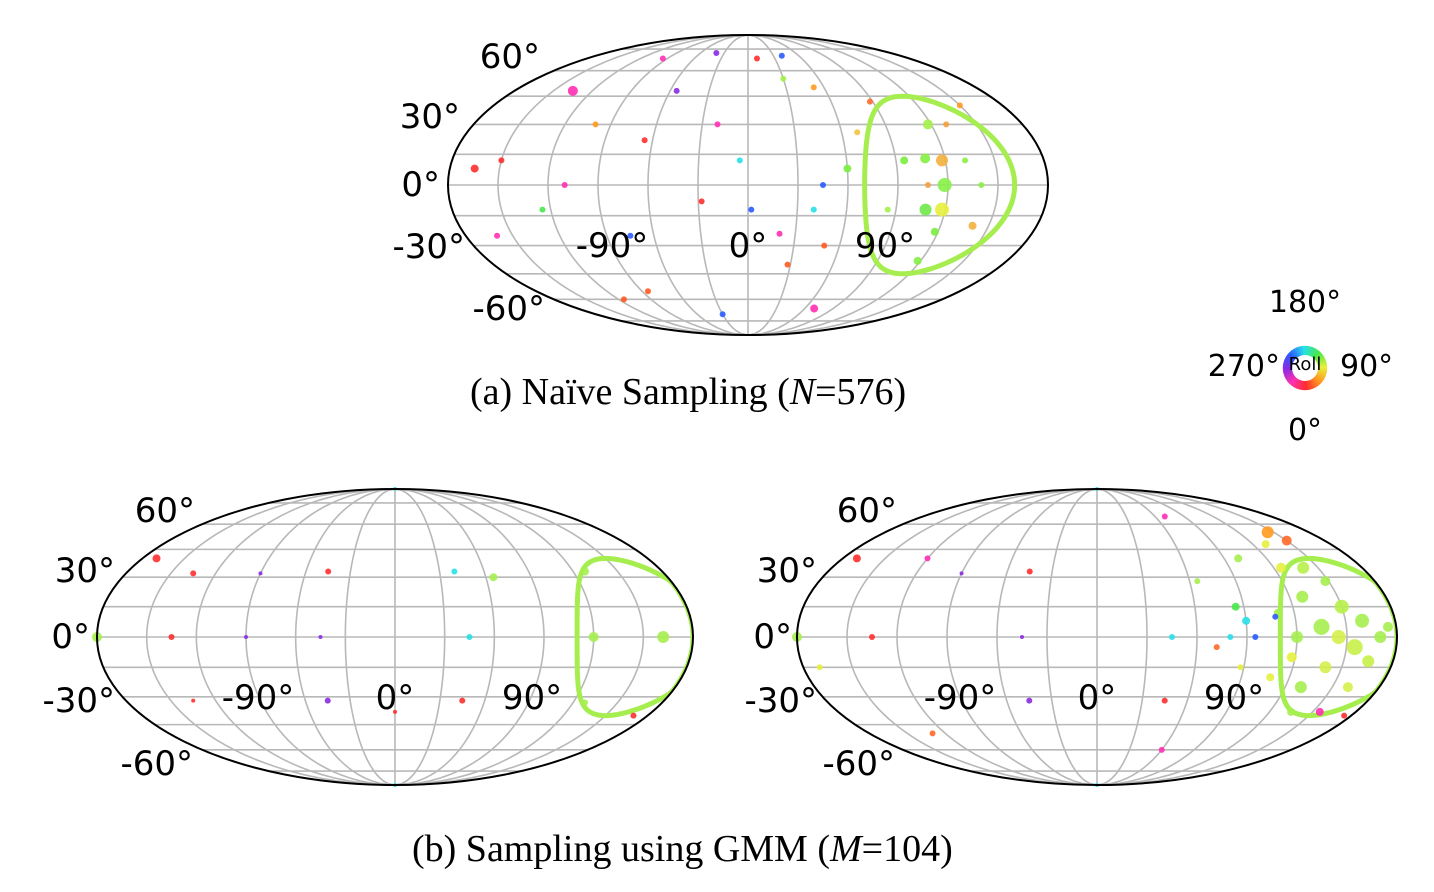  What do you see at coordinates (510, 57) in the screenshot?
I see `lat-tick-label: 60°` at bounding box center [510, 57].